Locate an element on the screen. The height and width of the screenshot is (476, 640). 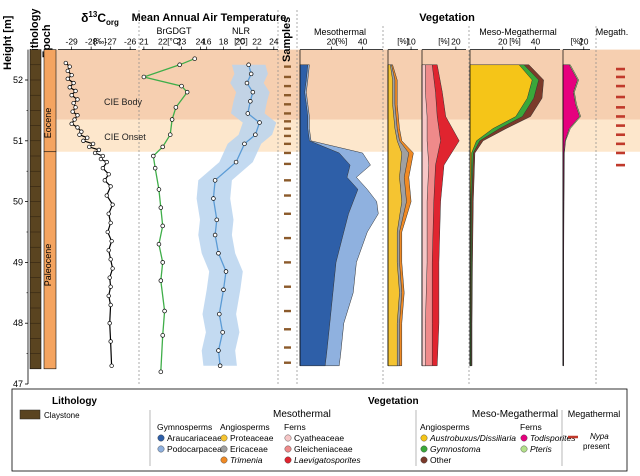
height-axis-title: Height [m] is located at coordinates (8, 42).